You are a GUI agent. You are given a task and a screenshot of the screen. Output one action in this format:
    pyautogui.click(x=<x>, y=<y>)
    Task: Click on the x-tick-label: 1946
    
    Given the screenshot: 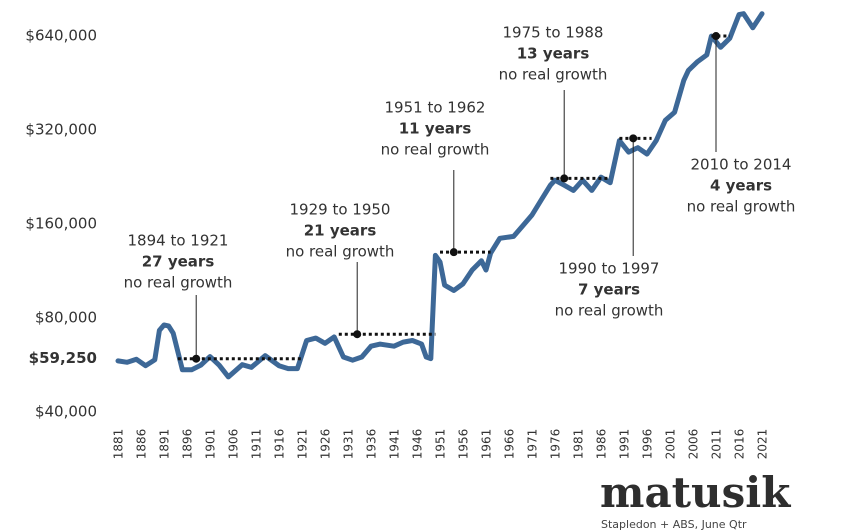 What is the action you would take?
    pyautogui.click(x=418, y=444)
    